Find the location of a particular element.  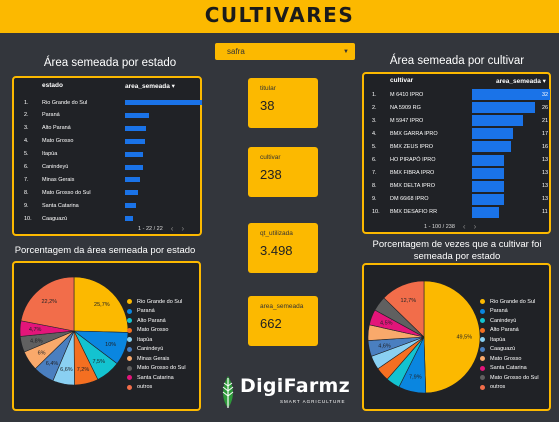

row-index: 8. is located at coordinates (374, 186).